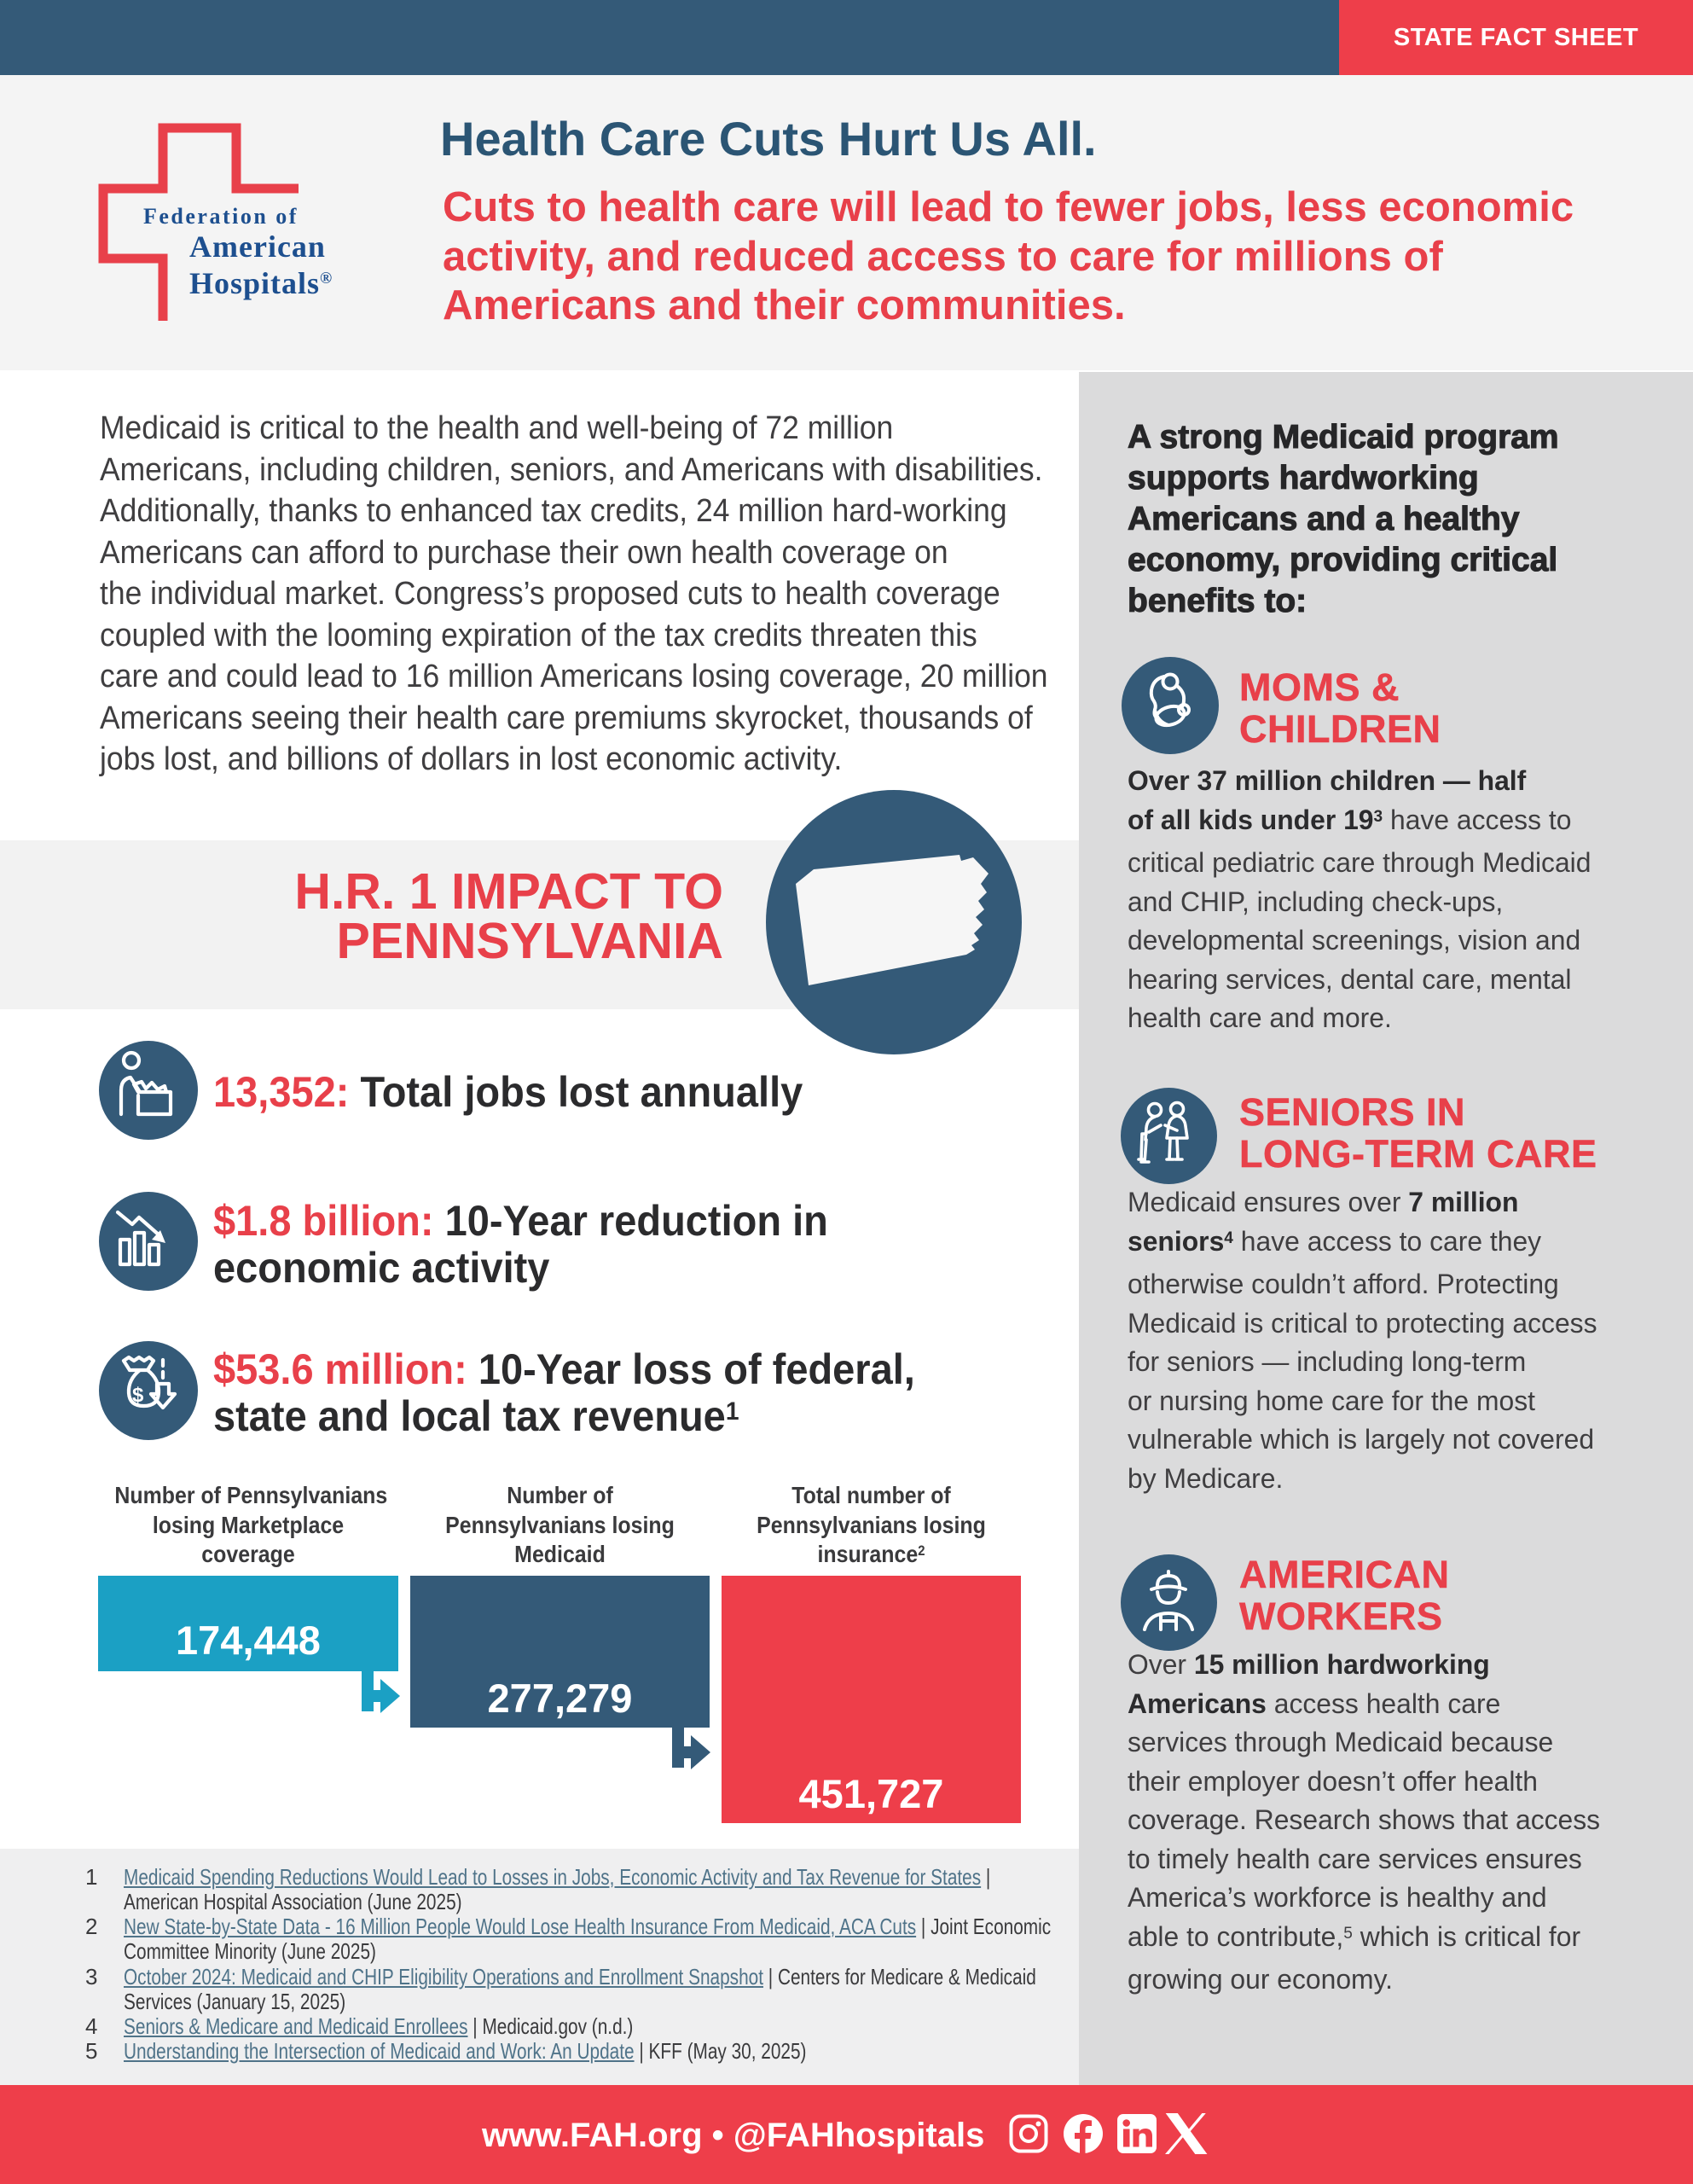  Describe the element at coordinates (261, 283) in the screenshot. I see `svg-text: Hospitals®` at that location.